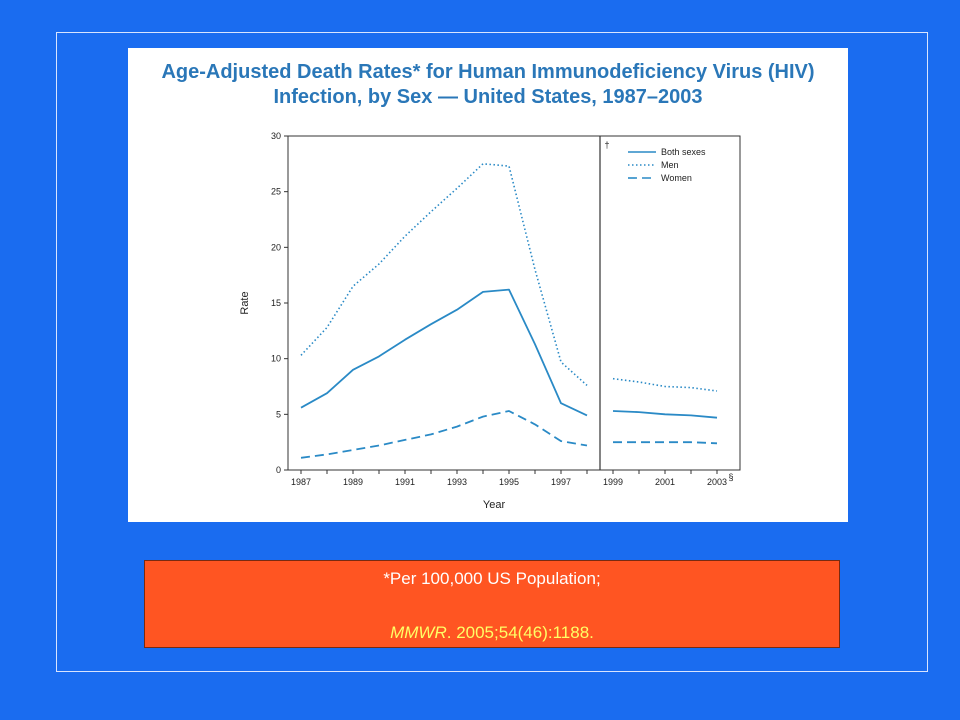 Image resolution: width=960 pixels, height=720 pixels. I want to click on y-axis-label: Rate, so click(245, 302).